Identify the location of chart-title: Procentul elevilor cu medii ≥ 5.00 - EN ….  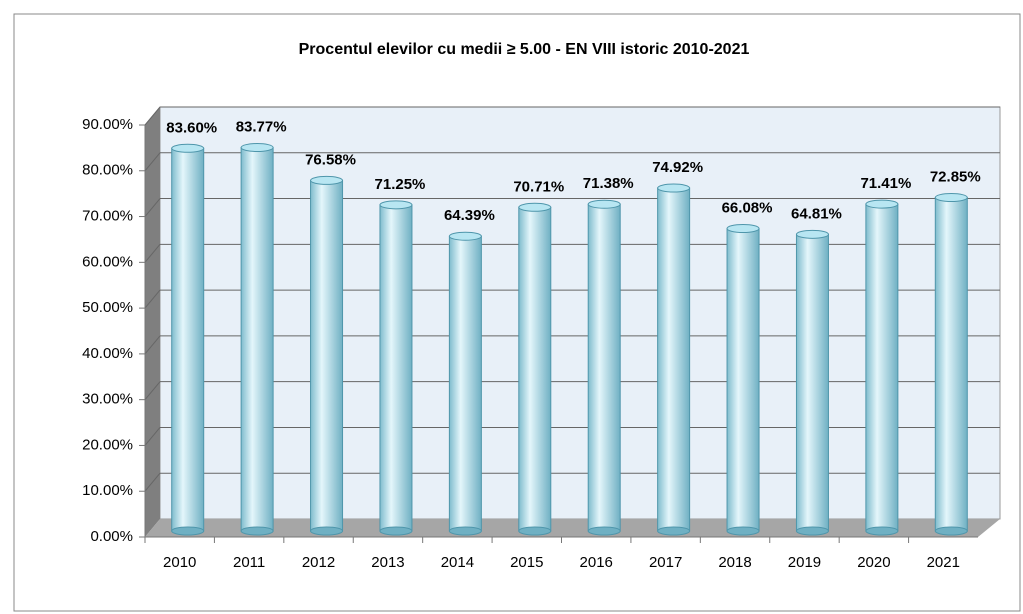
(524, 49).